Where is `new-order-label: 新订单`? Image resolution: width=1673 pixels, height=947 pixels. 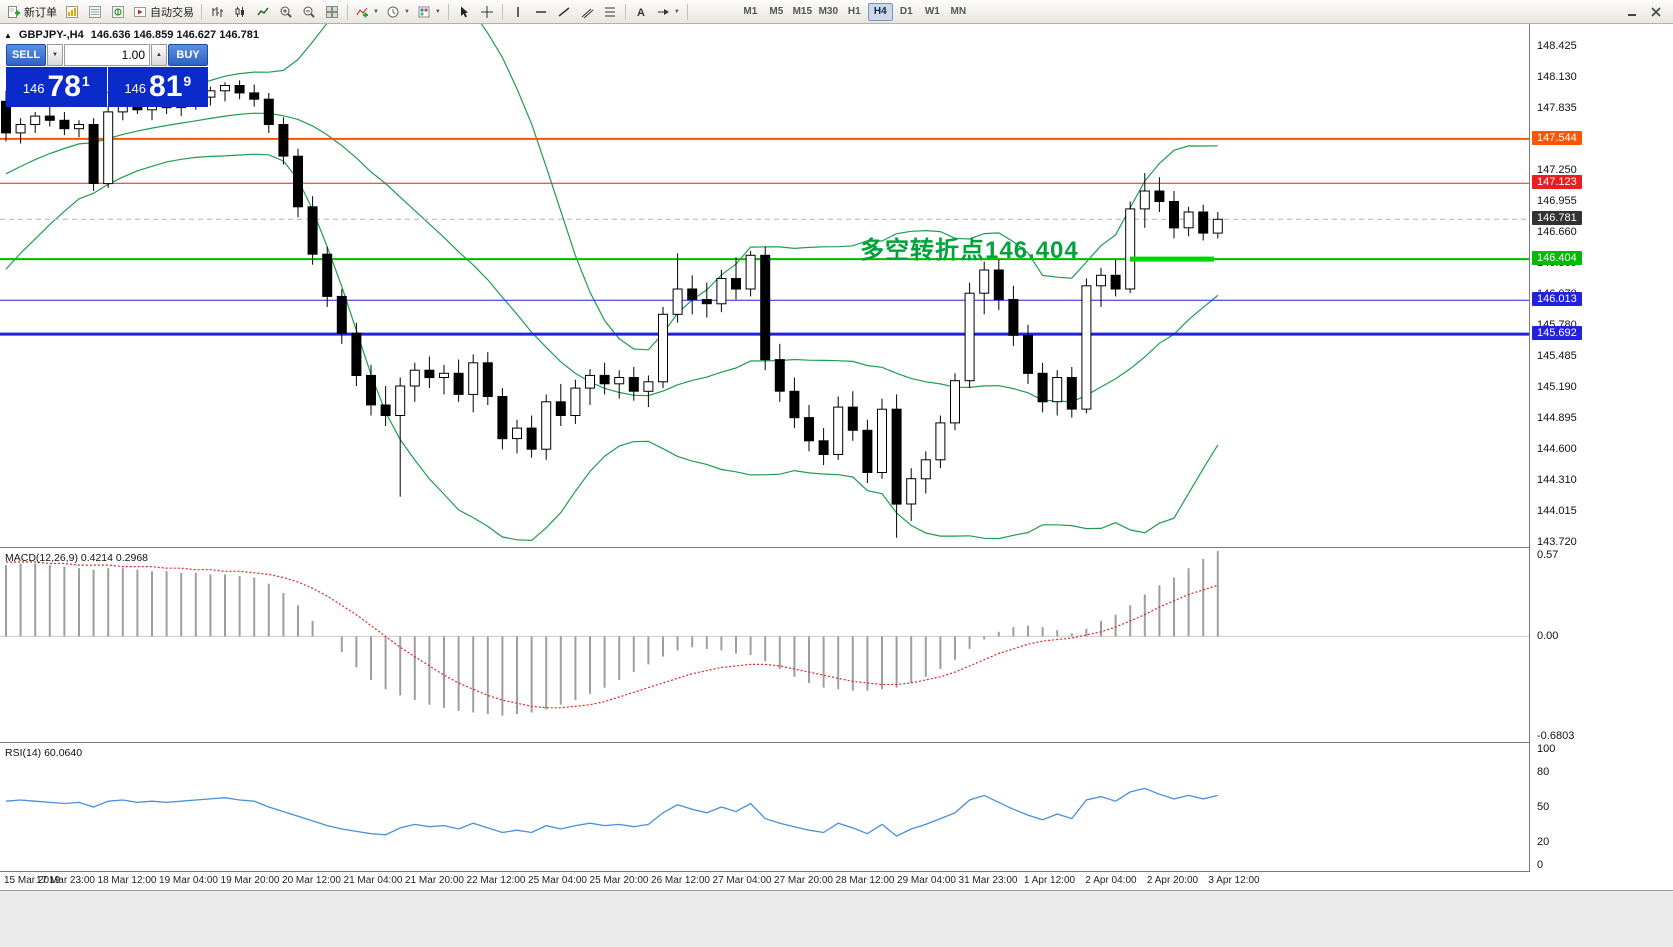
new-order-label: 新订单 is located at coordinates (40, 12).